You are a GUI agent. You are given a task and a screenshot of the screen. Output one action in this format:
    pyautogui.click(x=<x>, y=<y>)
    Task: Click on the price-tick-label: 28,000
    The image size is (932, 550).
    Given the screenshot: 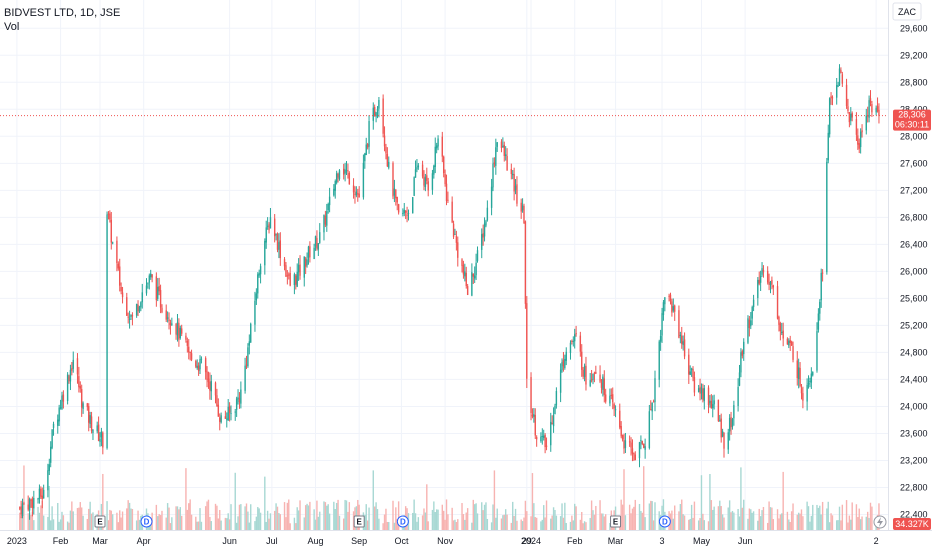 What is the action you would take?
    pyautogui.click(x=914, y=136)
    